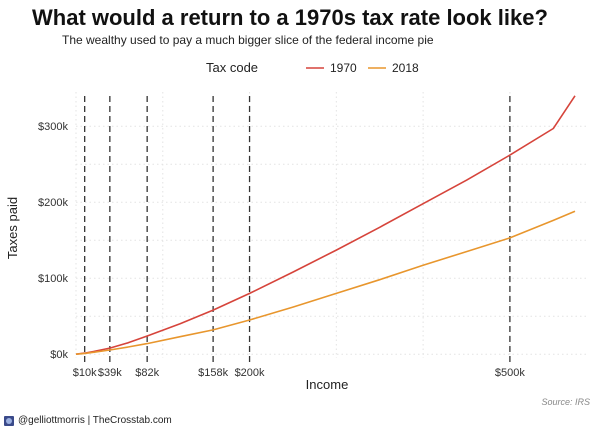  Describe the element at coordinates (232, 67) in the screenshot. I see `legend-title: Tax code` at that location.